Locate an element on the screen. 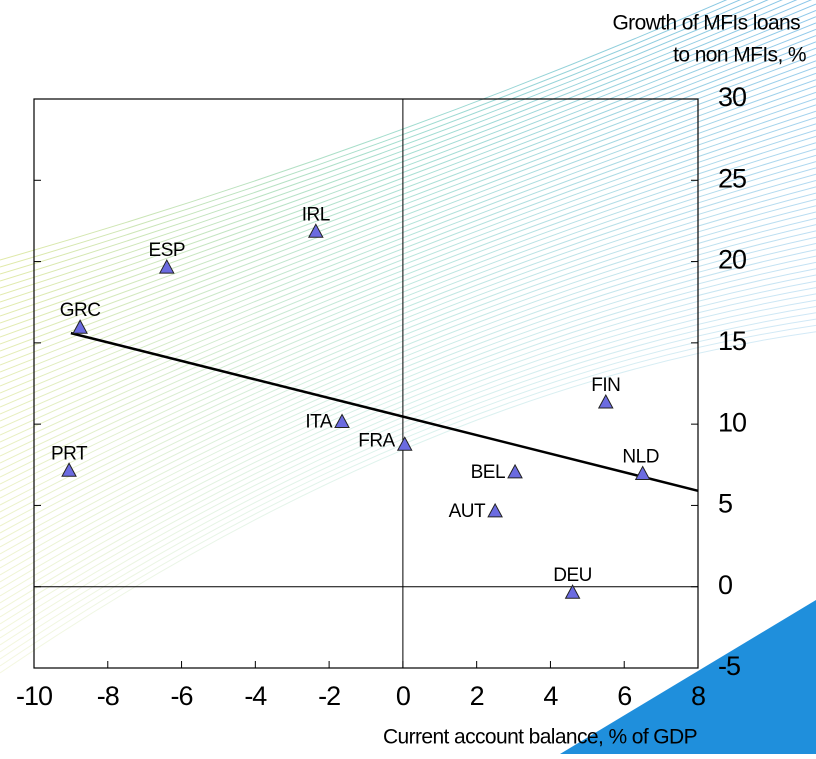 This screenshot has height=759, width=816. y-axis-title: Growth of MFIs loans is located at coordinates (706, 23).